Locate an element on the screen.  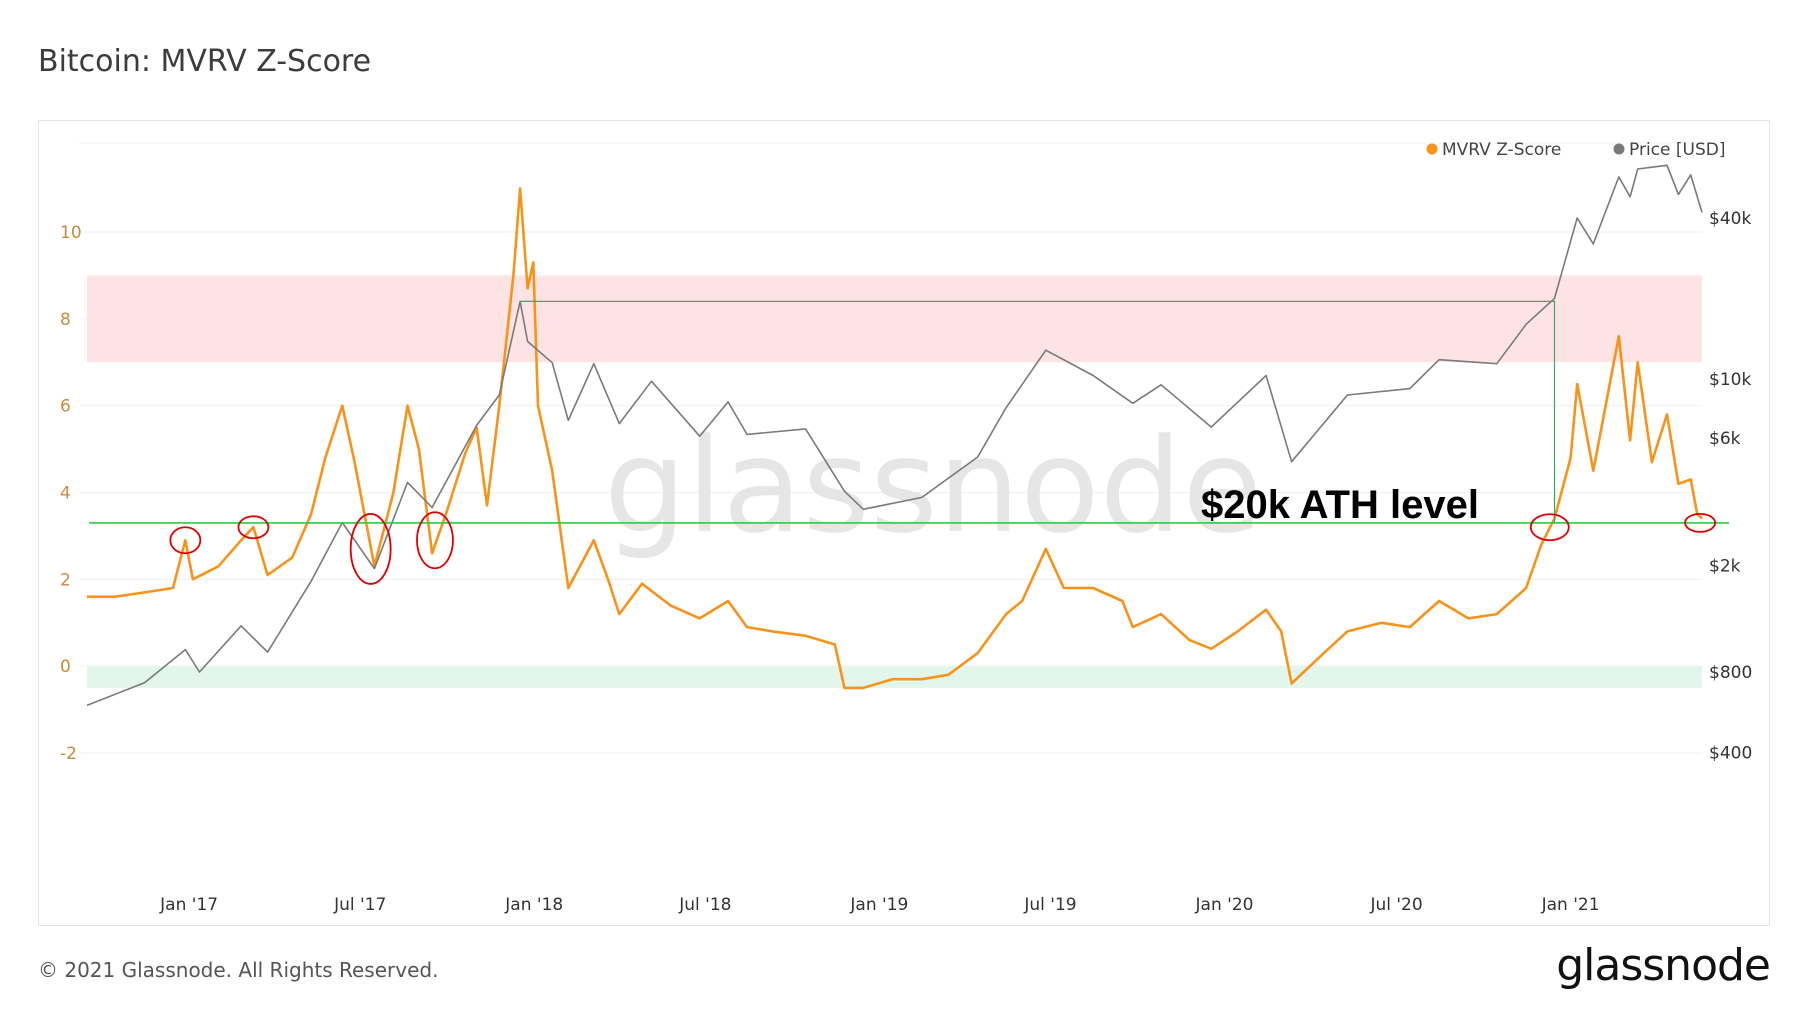
right-axis-tick-label: $2k is located at coordinates (1725, 567).